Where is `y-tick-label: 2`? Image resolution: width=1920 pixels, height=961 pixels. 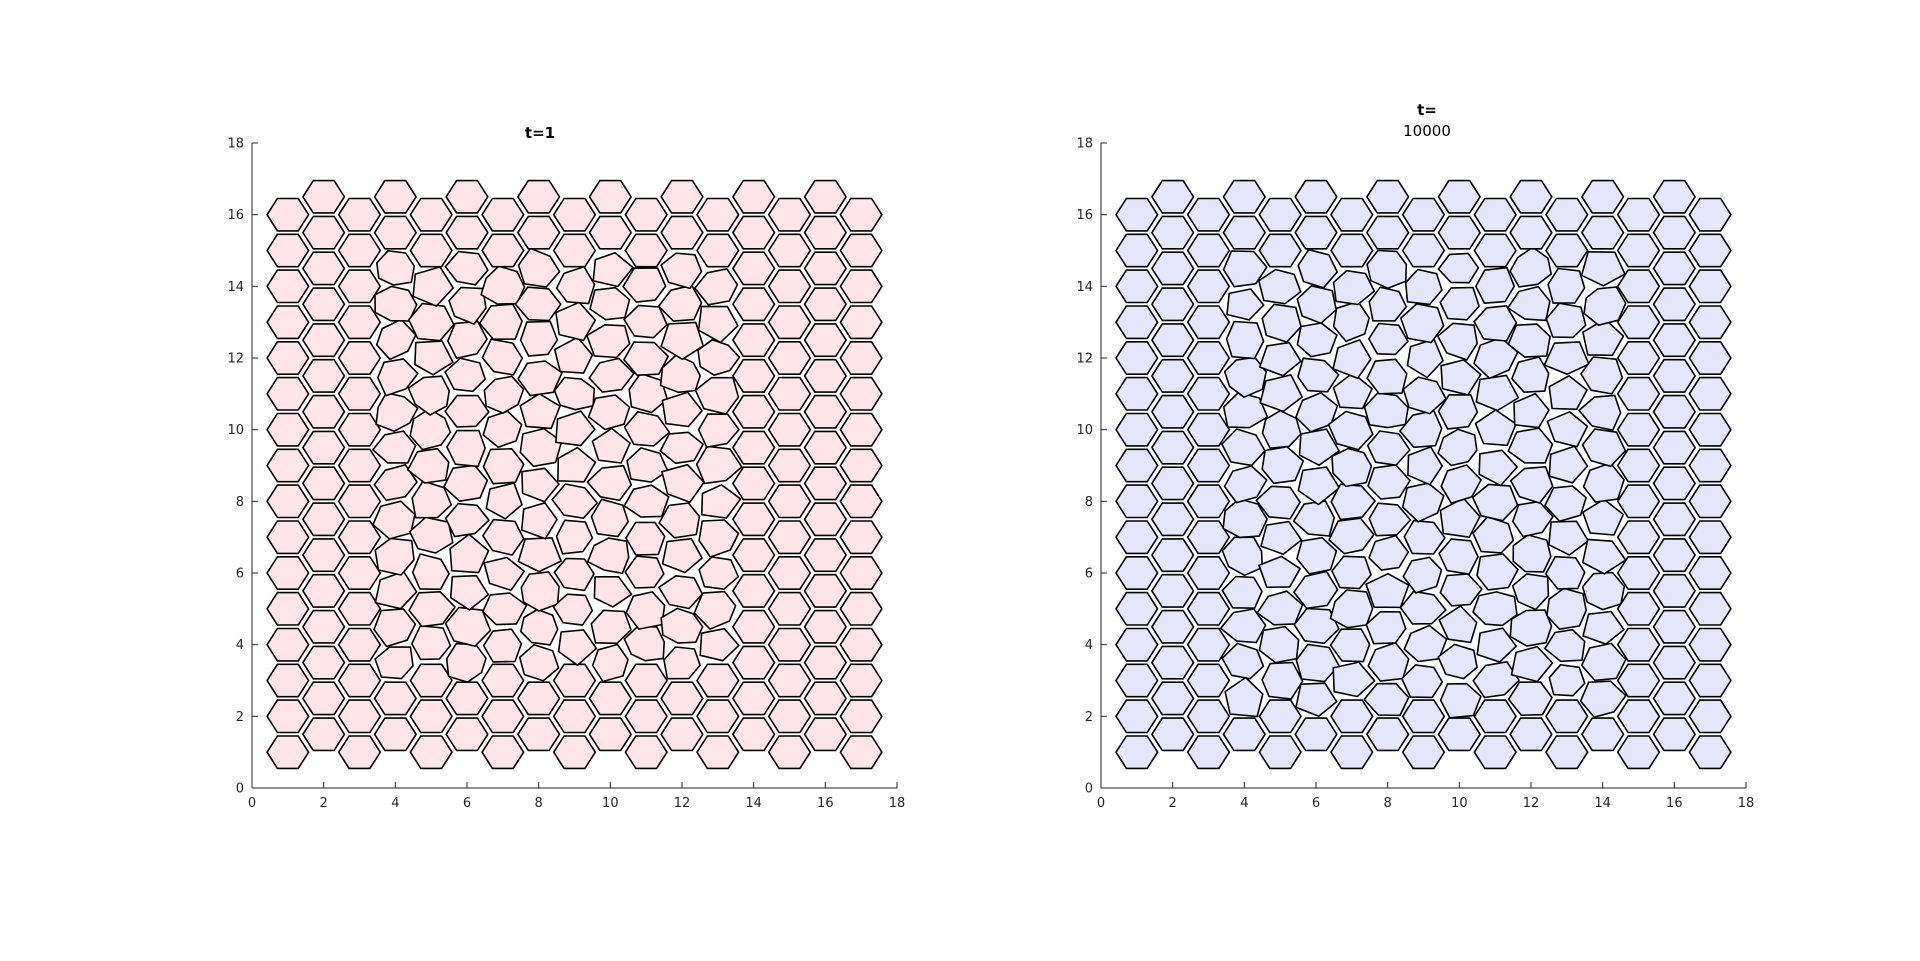
y-tick-label: 2 is located at coordinates (1089, 717).